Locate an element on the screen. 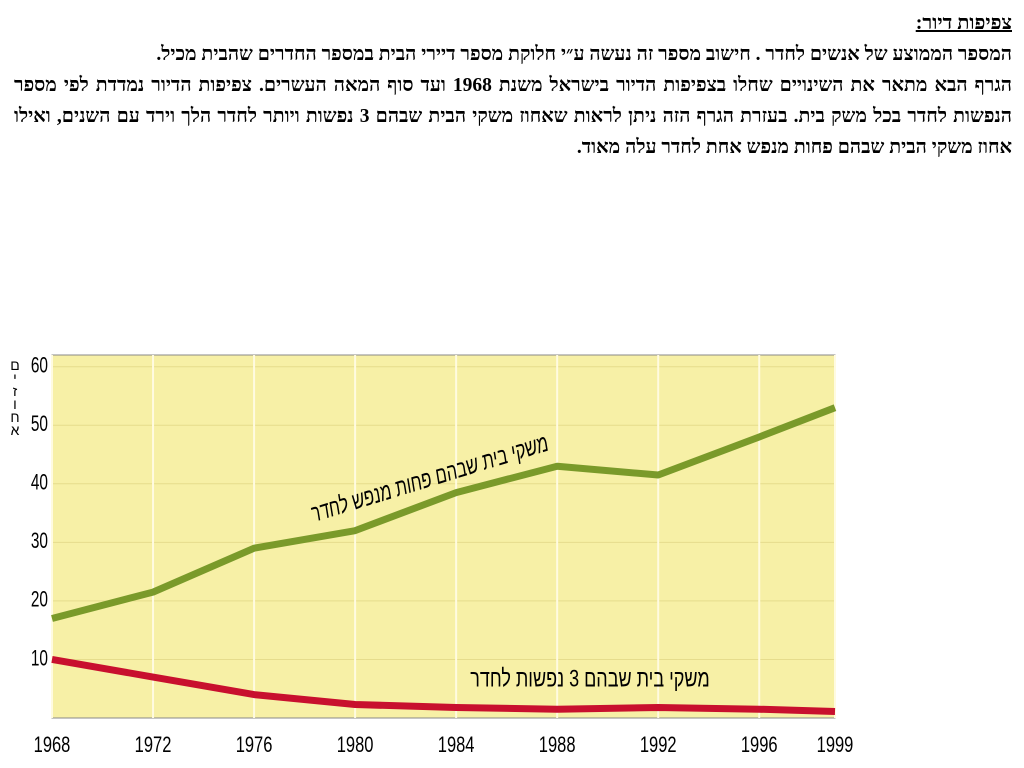 Image resolution: width=1024 pixels, height=768 pixels. x-tick-label: 1988 is located at coordinates (557, 745).